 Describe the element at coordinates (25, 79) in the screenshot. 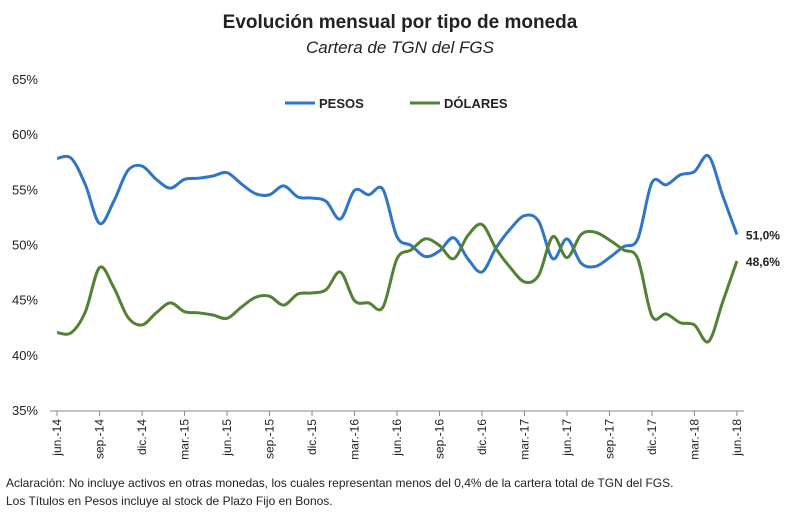

I see `y-tick-label: 65%` at that location.